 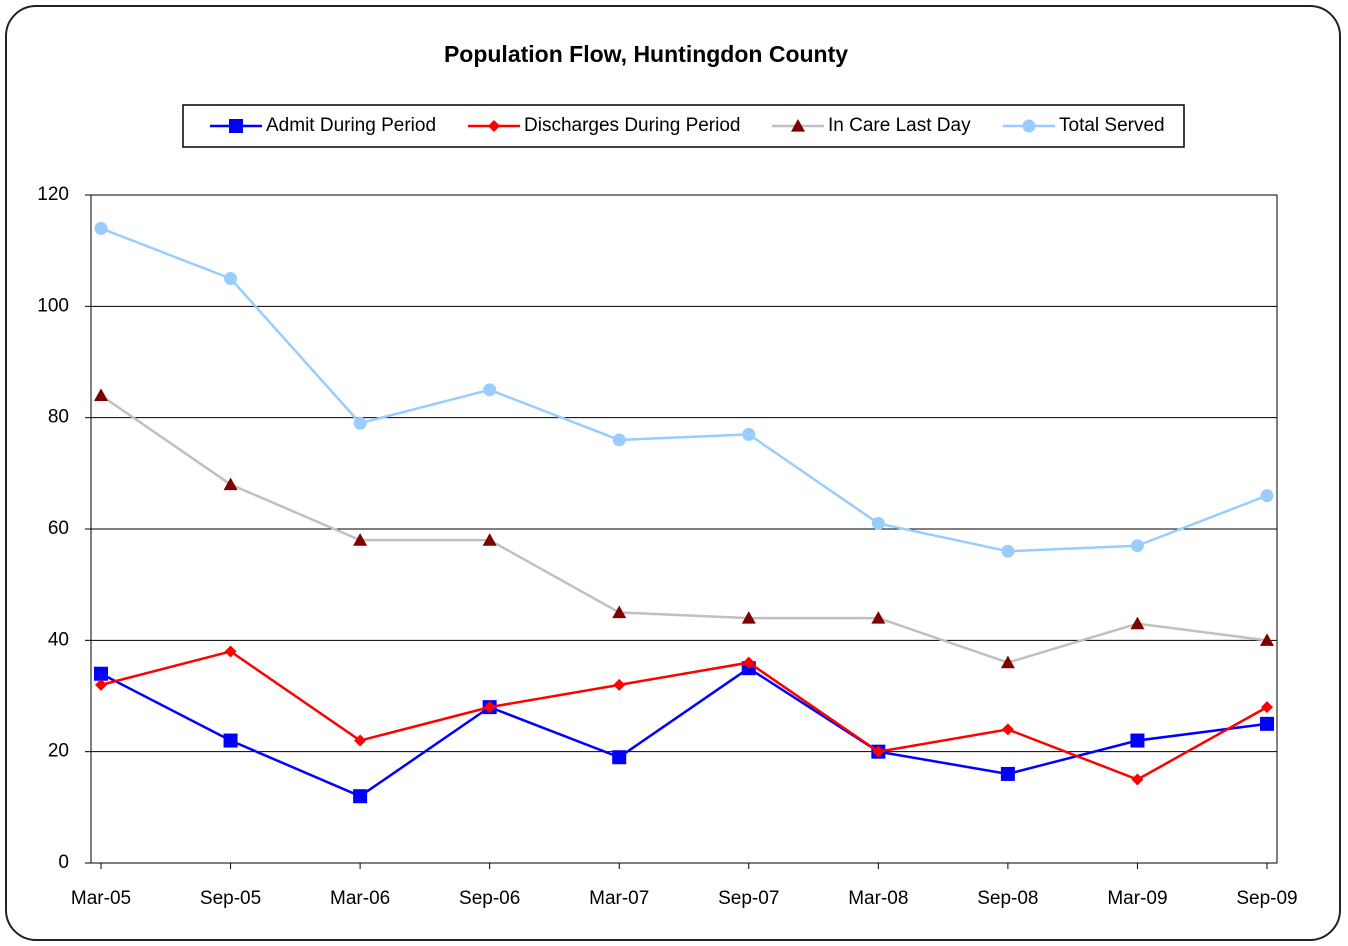 I want to click on y-tick-label: 80, so click(x=58, y=417).